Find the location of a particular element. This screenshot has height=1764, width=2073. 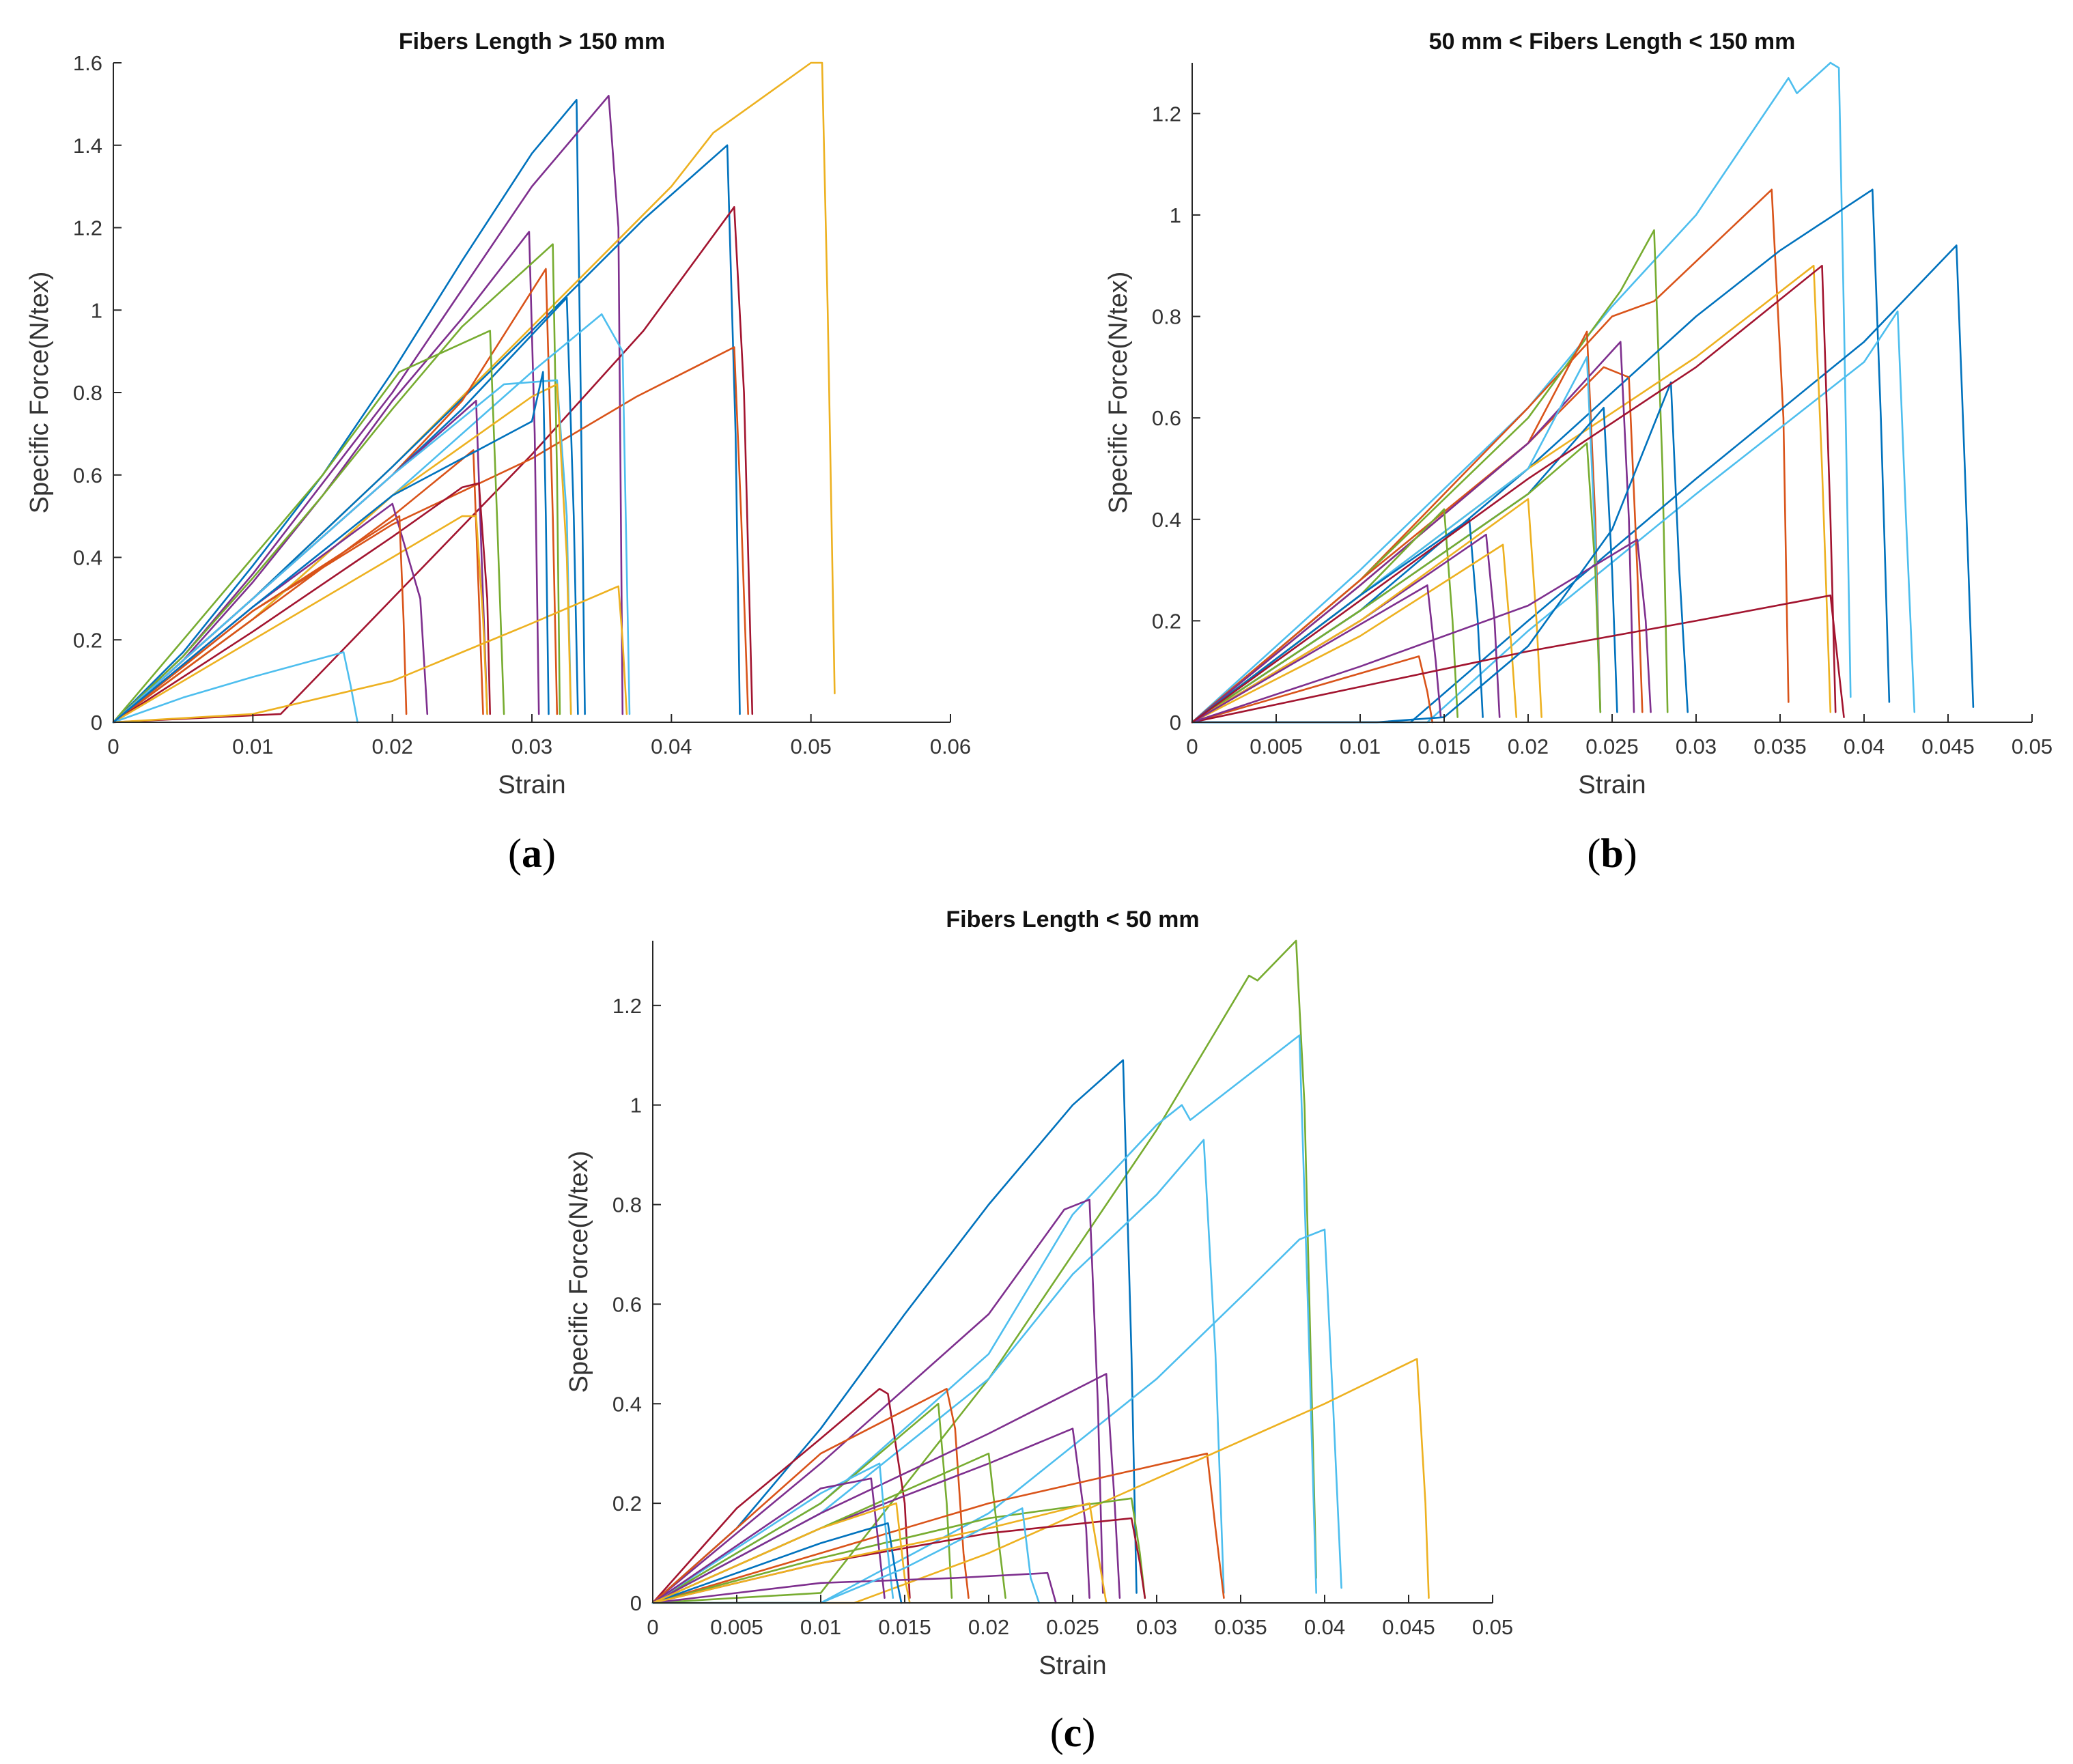

x-tick-label: 0.06 is located at coordinates (951, 747).